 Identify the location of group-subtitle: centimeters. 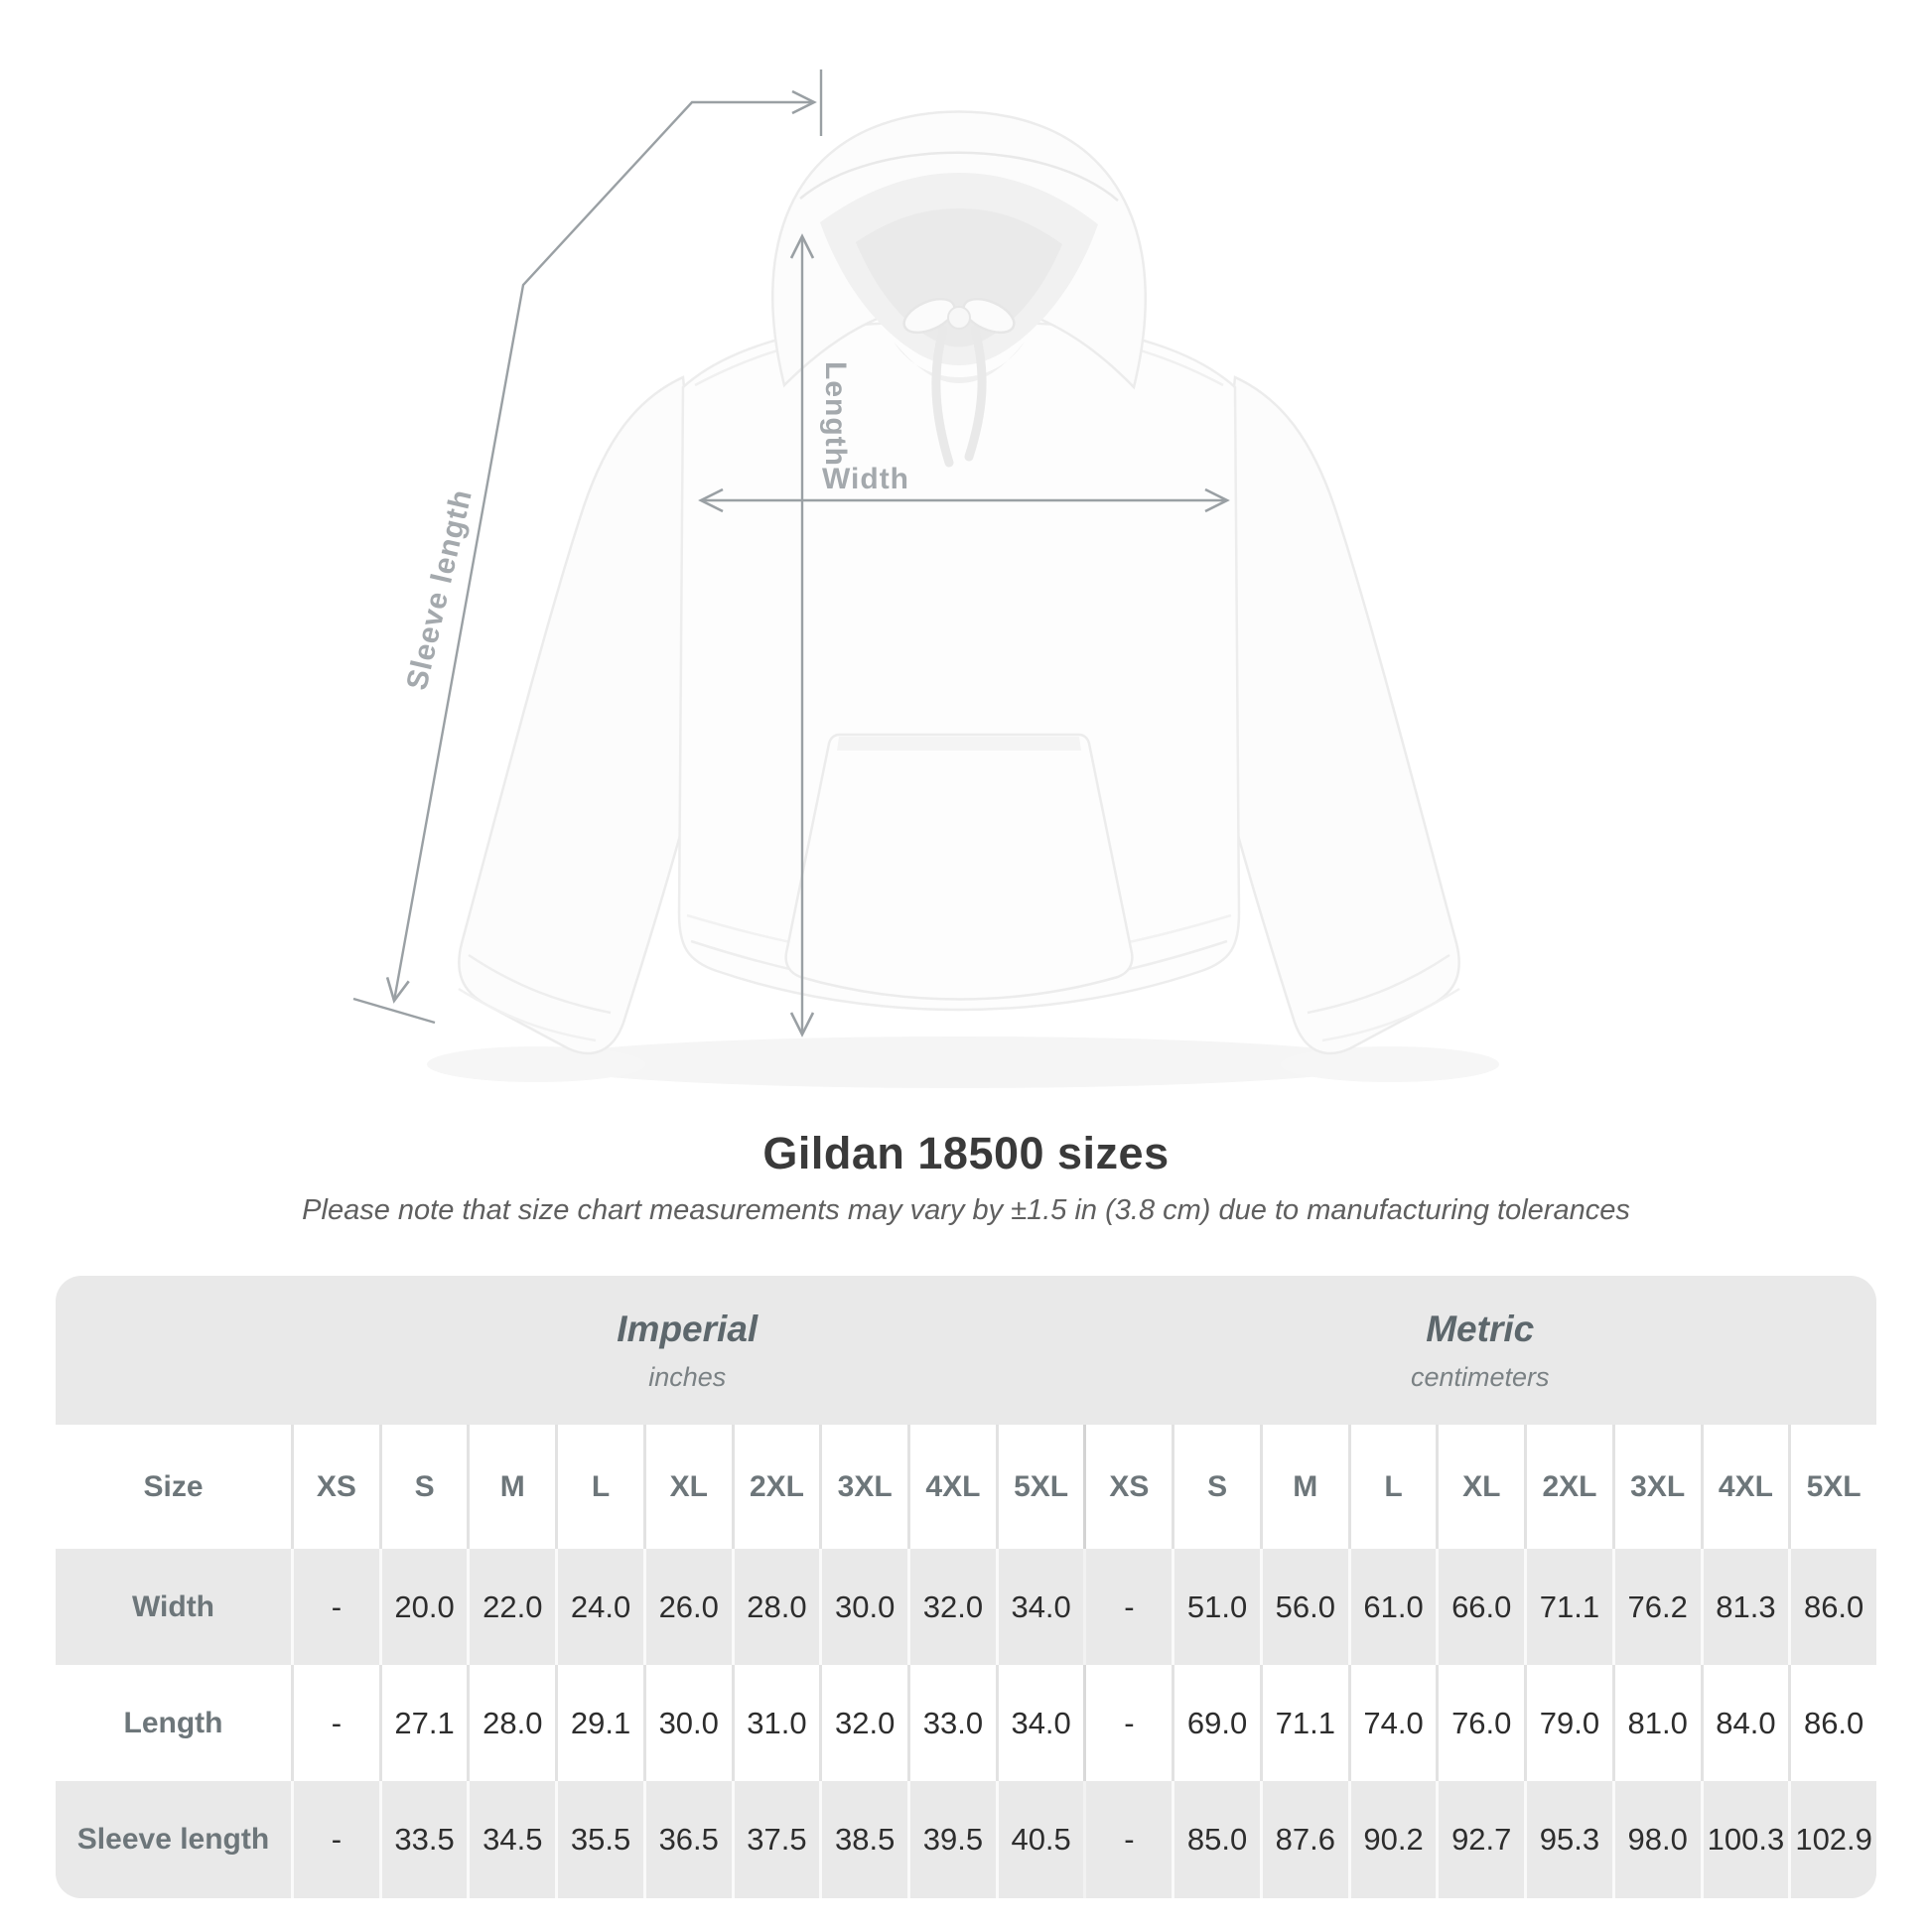
(1480, 1377).